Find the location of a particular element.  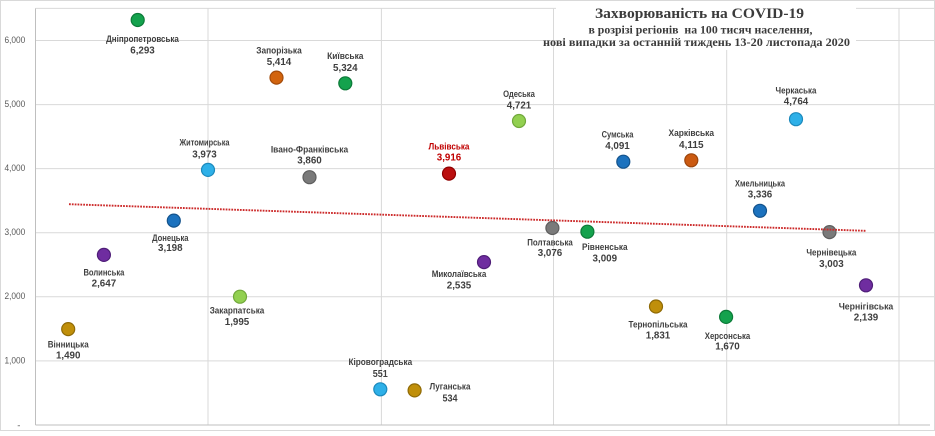

svg-text: Київська is located at coordinates (345, 56).